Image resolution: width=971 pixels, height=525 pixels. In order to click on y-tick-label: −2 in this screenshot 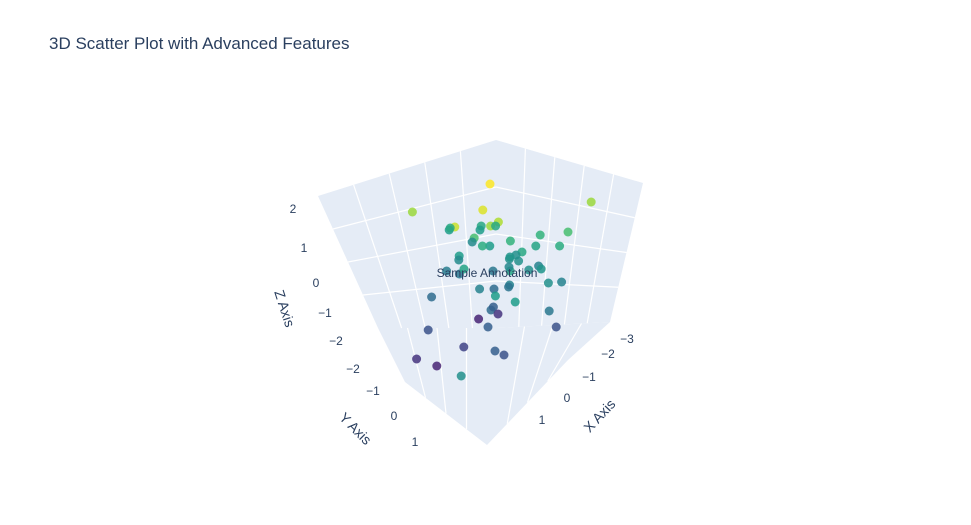, I will do `click(353, 369)`.